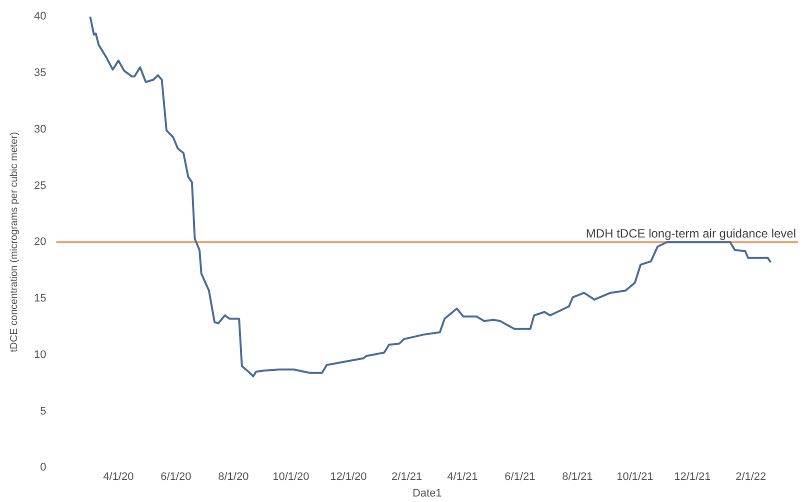  I want to click on x-tick-label: 12/1/21, so click(692, 477).